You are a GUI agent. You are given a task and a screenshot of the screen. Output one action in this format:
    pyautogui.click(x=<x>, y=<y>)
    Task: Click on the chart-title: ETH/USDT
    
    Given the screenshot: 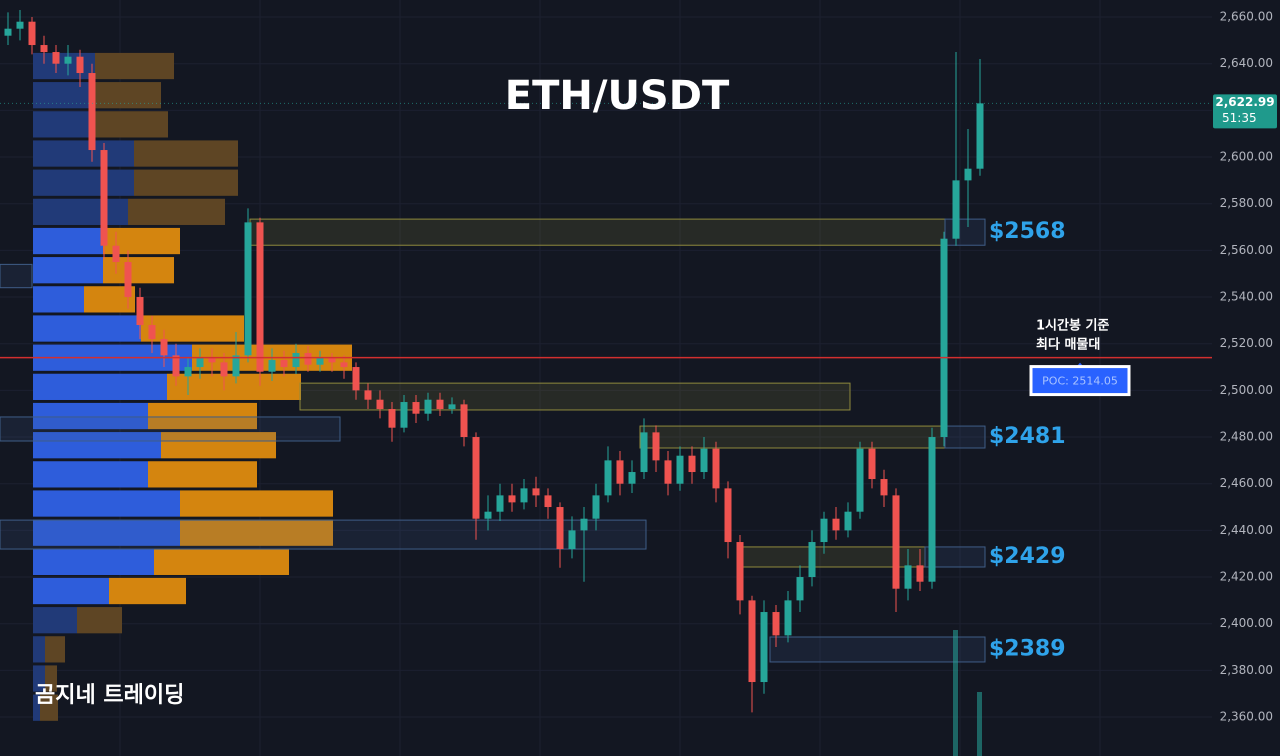 What is the action you would take?
    pyautogui.click(x=617, y=96)
    